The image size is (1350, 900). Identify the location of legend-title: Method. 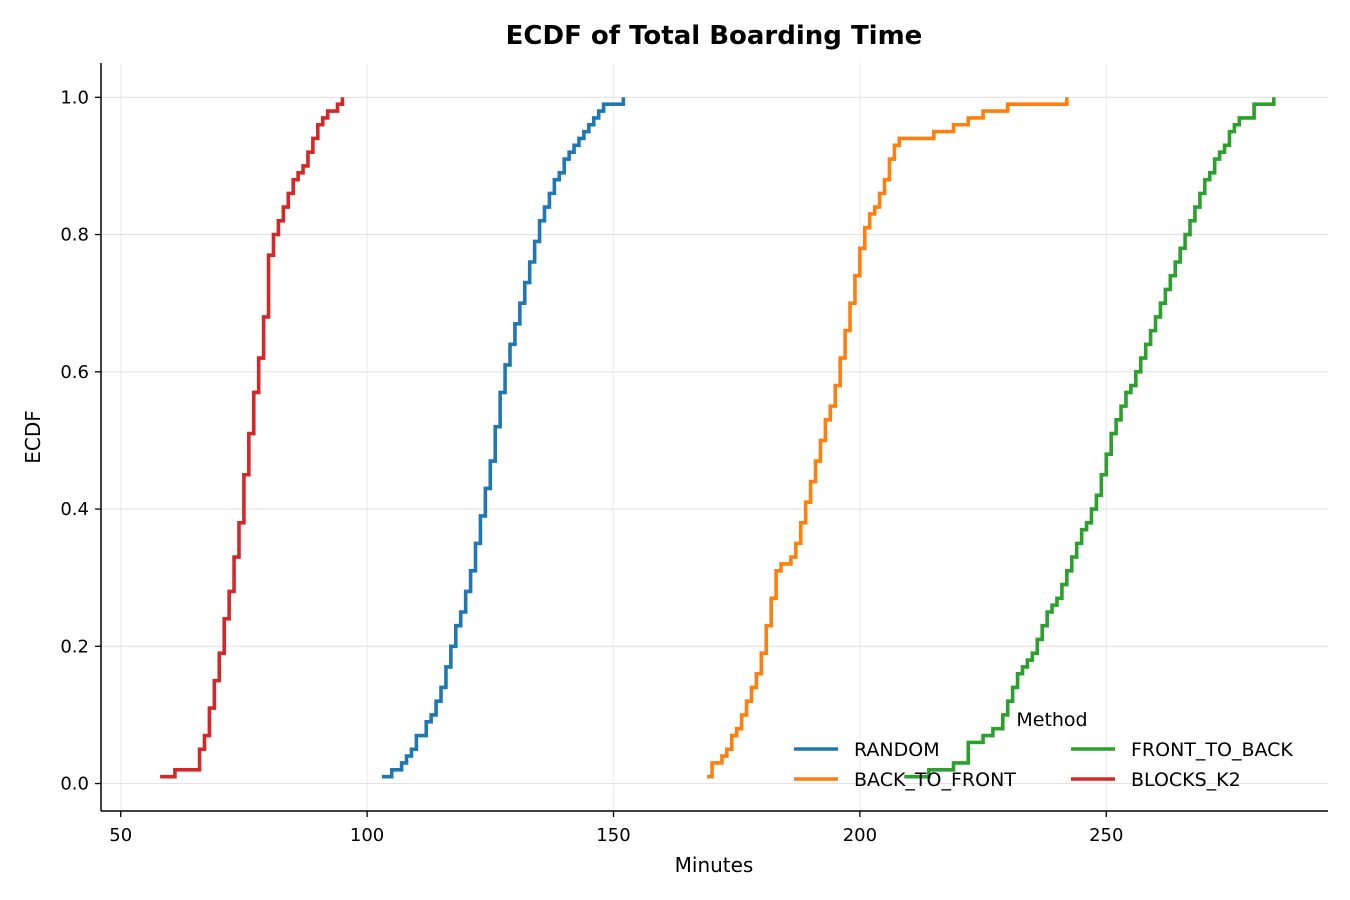
(1051, 720).